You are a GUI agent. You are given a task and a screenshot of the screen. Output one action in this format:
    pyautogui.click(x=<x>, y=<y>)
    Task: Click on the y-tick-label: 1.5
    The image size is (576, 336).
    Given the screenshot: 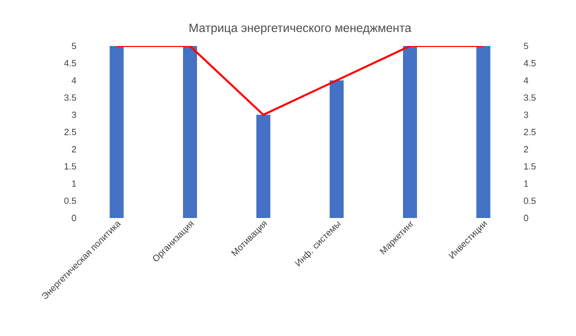 What is the action you would take?
    pyautogui.click(x=70, y=166)
    